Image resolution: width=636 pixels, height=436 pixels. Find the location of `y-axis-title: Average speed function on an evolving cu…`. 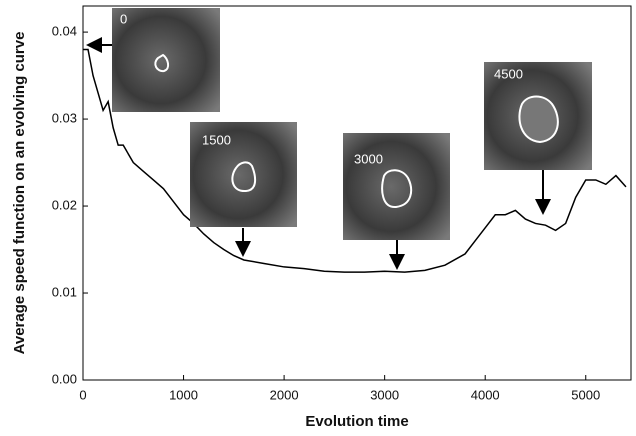

y-axis-title: Average speed function on an evolving cu… is located at coordinates (19, 193).